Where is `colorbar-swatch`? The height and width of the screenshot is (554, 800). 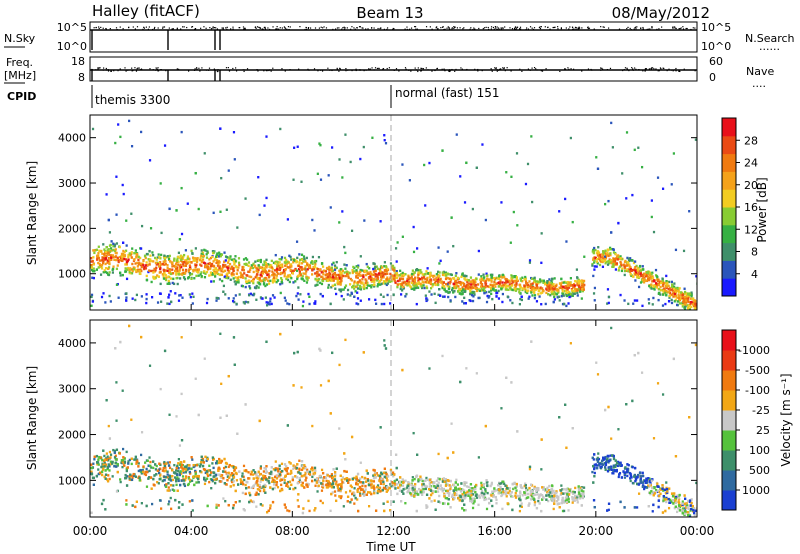 colorbar-swatch is located at coordinates (729, 127).